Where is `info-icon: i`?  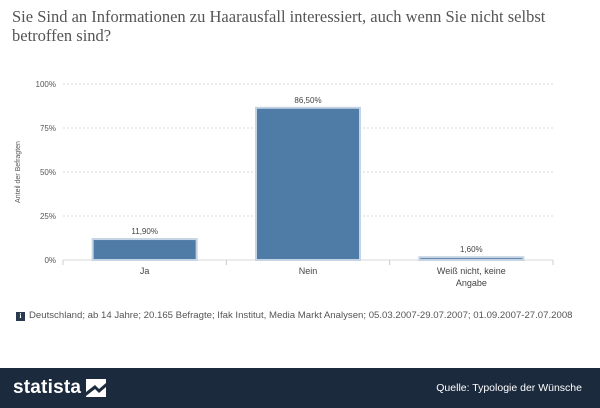 info-icon: i is located at coordinates (20, 316).